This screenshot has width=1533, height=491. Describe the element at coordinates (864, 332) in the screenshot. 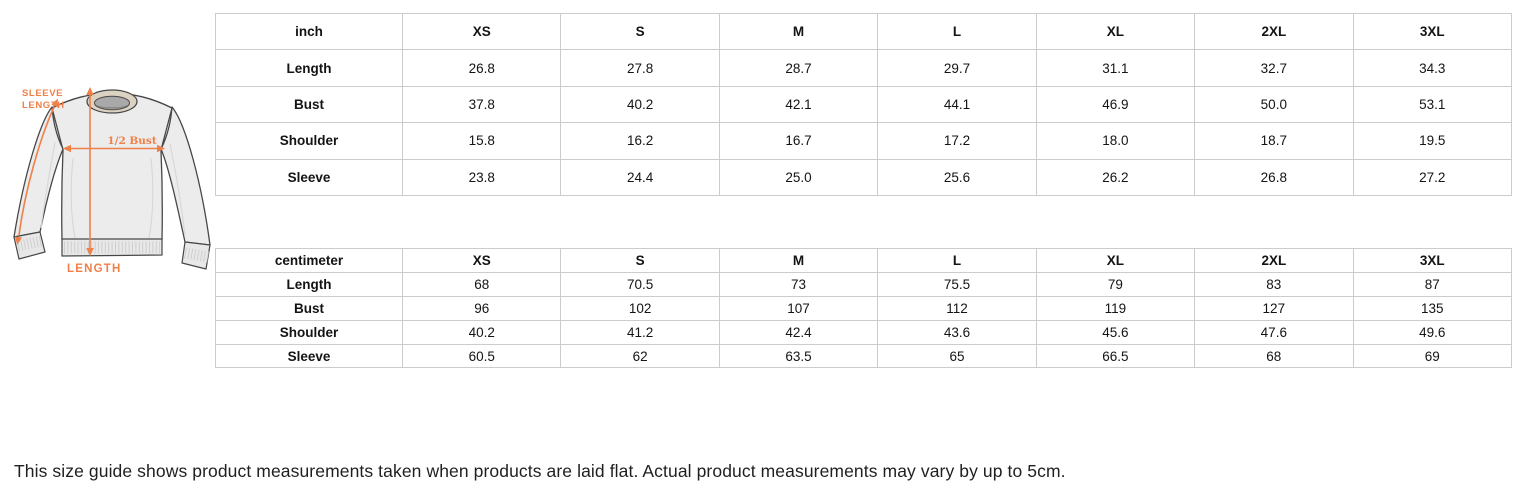

I see `measurement-row: Shoulder 40.2 41.2 42.4 43.6 45.6 47.6 49.6` at that location.